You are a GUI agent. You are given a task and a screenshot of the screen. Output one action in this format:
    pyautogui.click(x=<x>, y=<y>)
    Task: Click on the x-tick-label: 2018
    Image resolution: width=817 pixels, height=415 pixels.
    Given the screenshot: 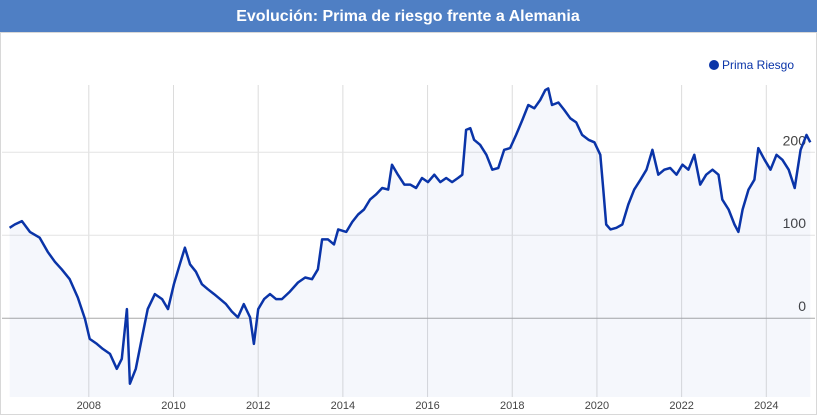 What is the action you would take?
    pyautogui.click(x=512, y=406)
    